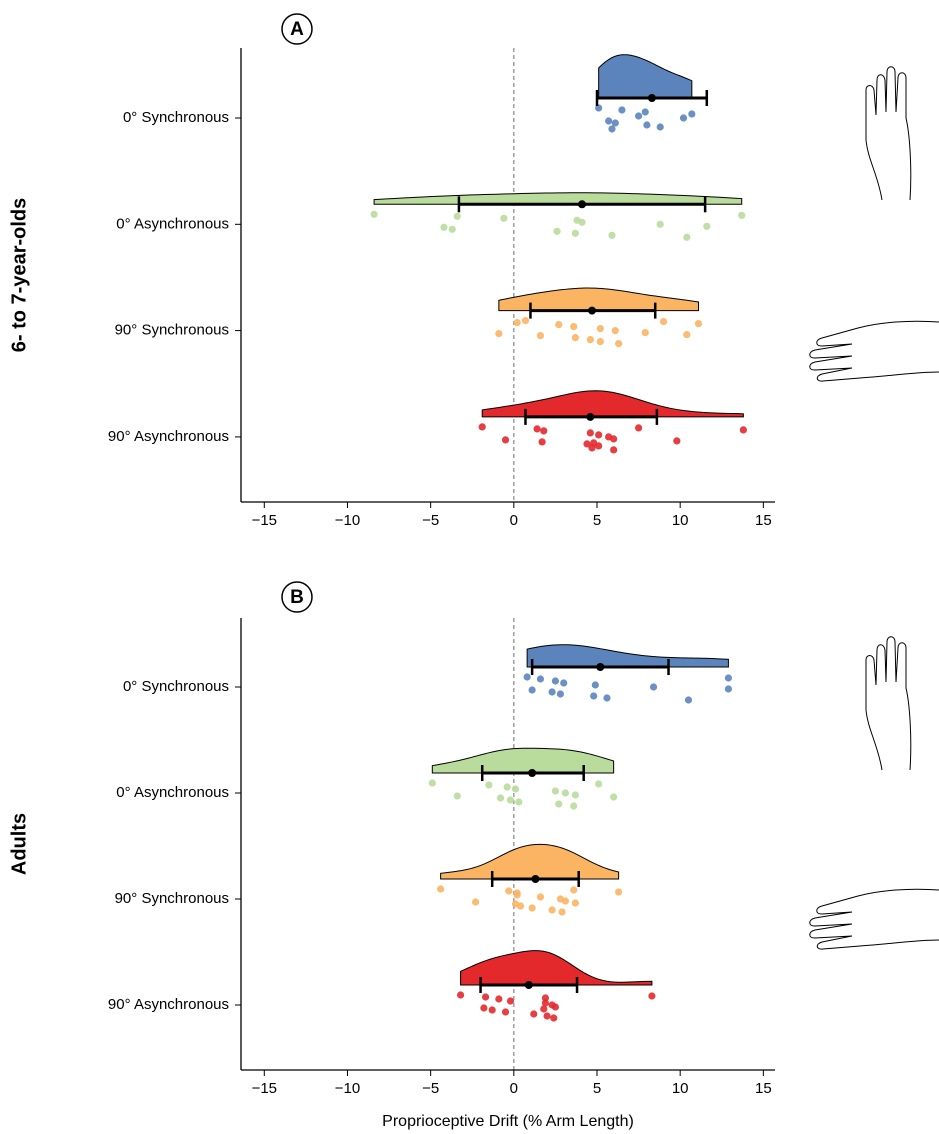  I want to click on x-axis-label: Proprioceptive Drift (% Arm Length), so click(508, 1121).